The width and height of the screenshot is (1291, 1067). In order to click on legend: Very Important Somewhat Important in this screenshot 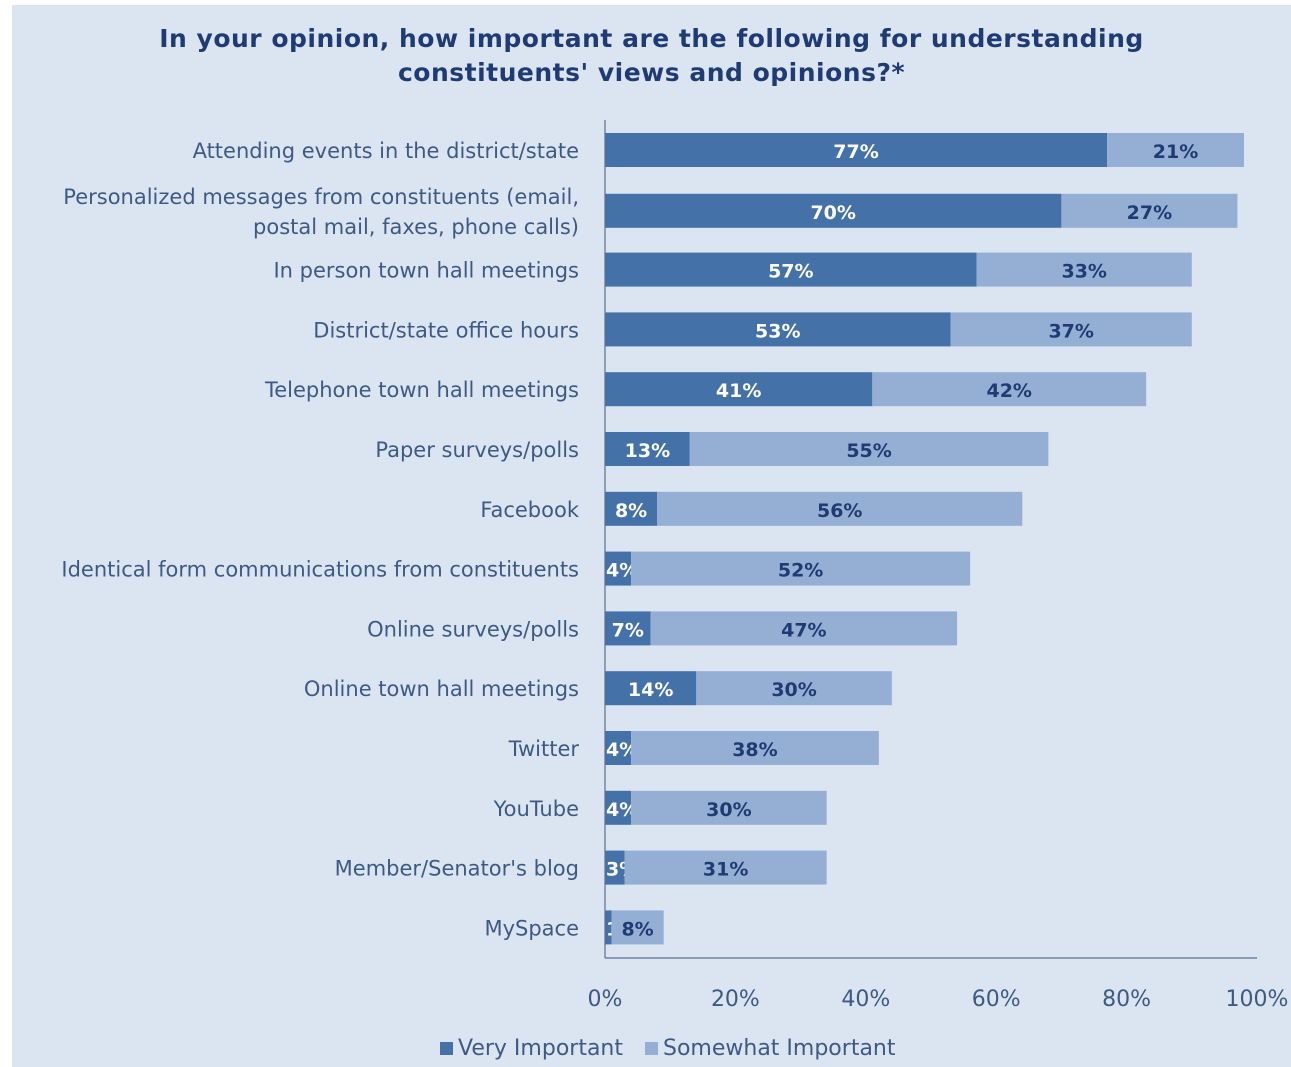, I will do `click(679, 1048)`.